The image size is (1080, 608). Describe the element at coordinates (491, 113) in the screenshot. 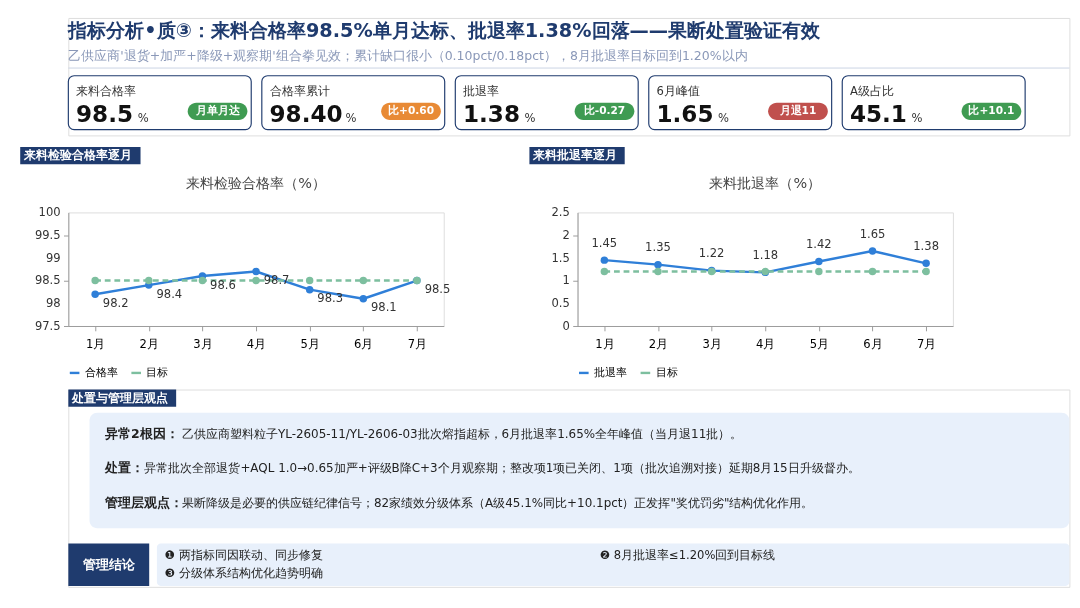

I see `text: 1.38` at that location.